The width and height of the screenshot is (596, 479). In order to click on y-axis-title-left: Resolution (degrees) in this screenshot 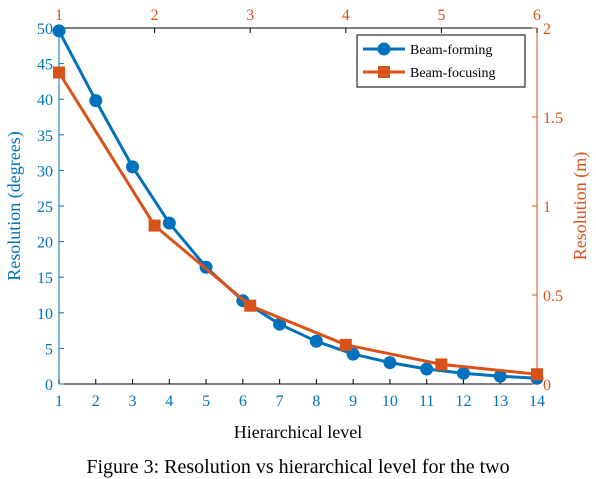, I will do `click(14, 205)`.